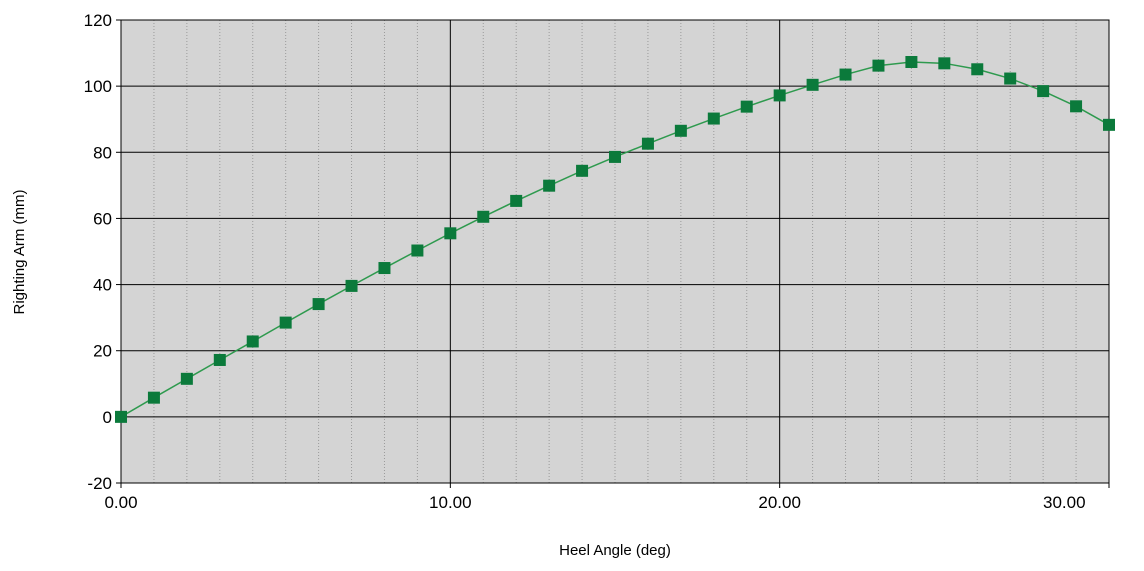 The width and height of the screenshot is (1144, 571). I want to click on y-axis: -20 0 20 40 60 80 100 120, so click(102, 252).